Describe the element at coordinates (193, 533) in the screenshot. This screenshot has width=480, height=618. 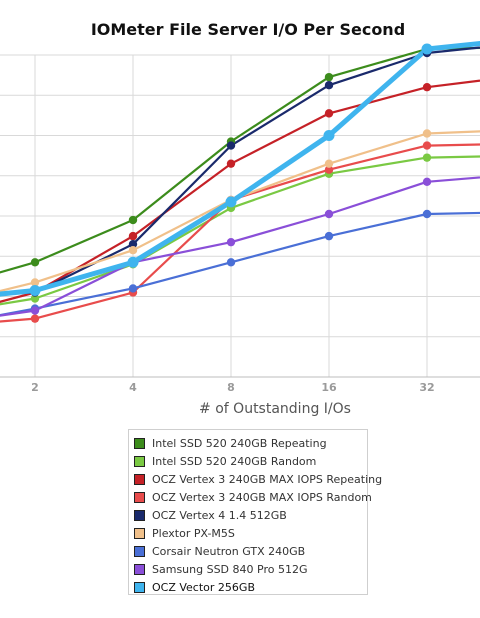
I see `legend-label: Plextor PX-M5S` at that location.